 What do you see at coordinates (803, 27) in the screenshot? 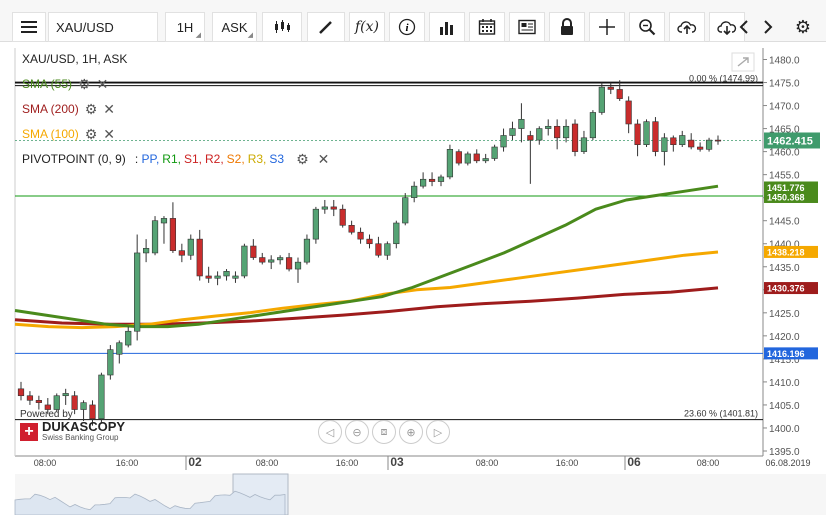
I see `settings-gear-button: ⚙` at bounding box center [803, 27].